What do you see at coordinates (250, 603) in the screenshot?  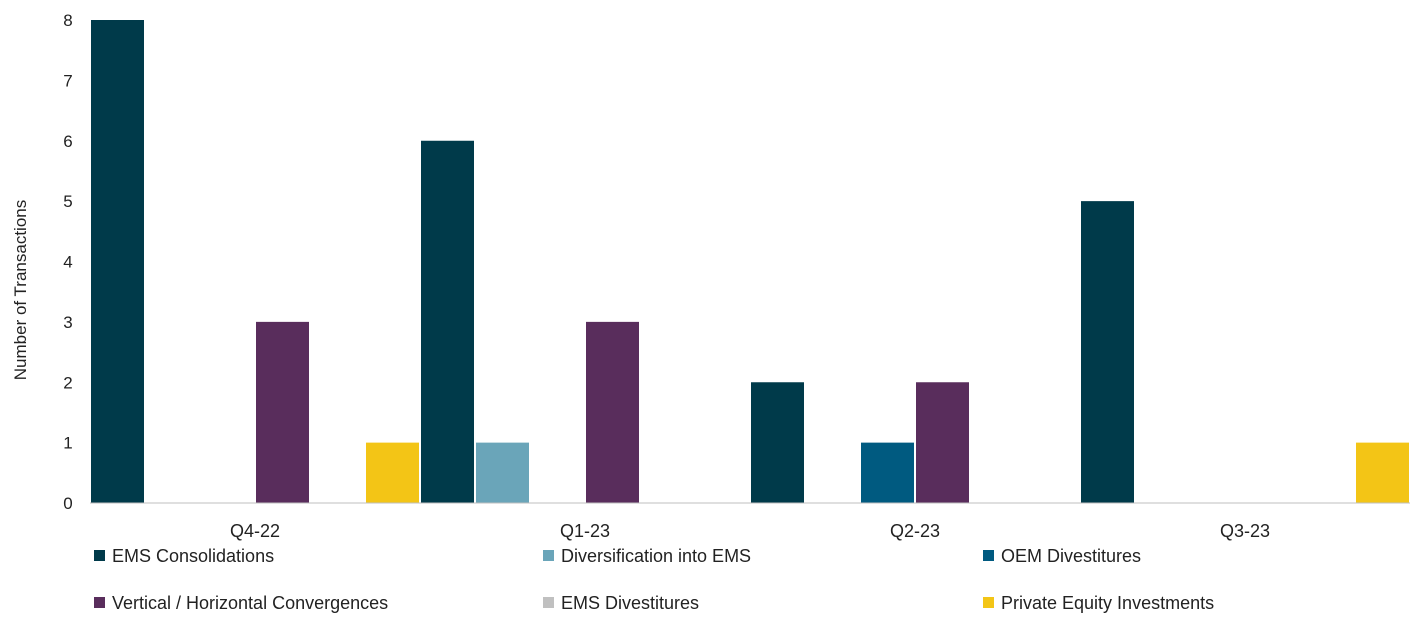 I see `legend-label: Vertical / Horizontal Convergences` at bounding box center [250, 603].